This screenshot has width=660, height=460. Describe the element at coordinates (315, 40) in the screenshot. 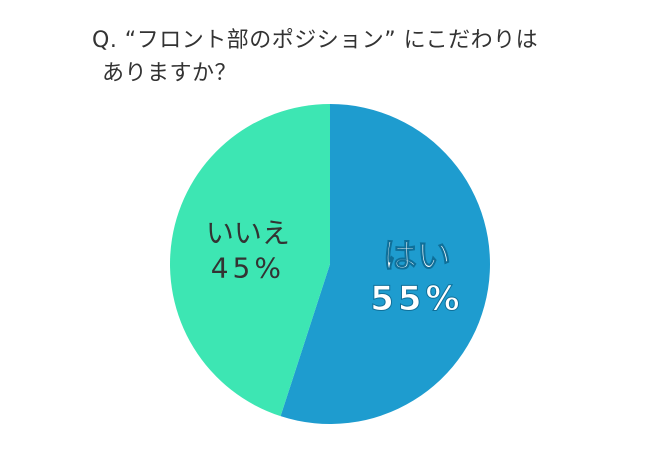

I see `chart-title-line1: Q. “フロント部のポジション” にこだわりは` at that location.